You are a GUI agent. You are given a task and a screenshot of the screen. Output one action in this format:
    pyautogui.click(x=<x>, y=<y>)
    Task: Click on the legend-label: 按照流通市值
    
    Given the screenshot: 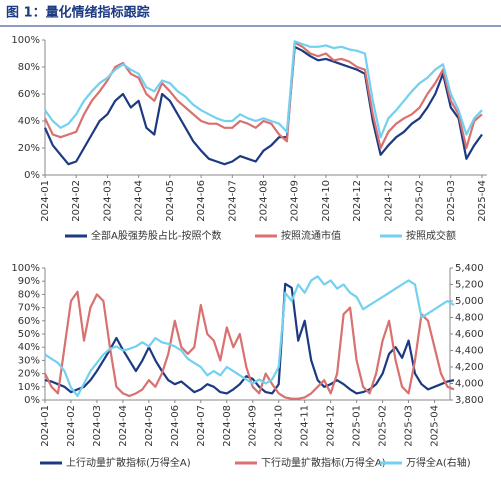 What is the action you would take?
    pyautogui.click(x=311, y=235)
    